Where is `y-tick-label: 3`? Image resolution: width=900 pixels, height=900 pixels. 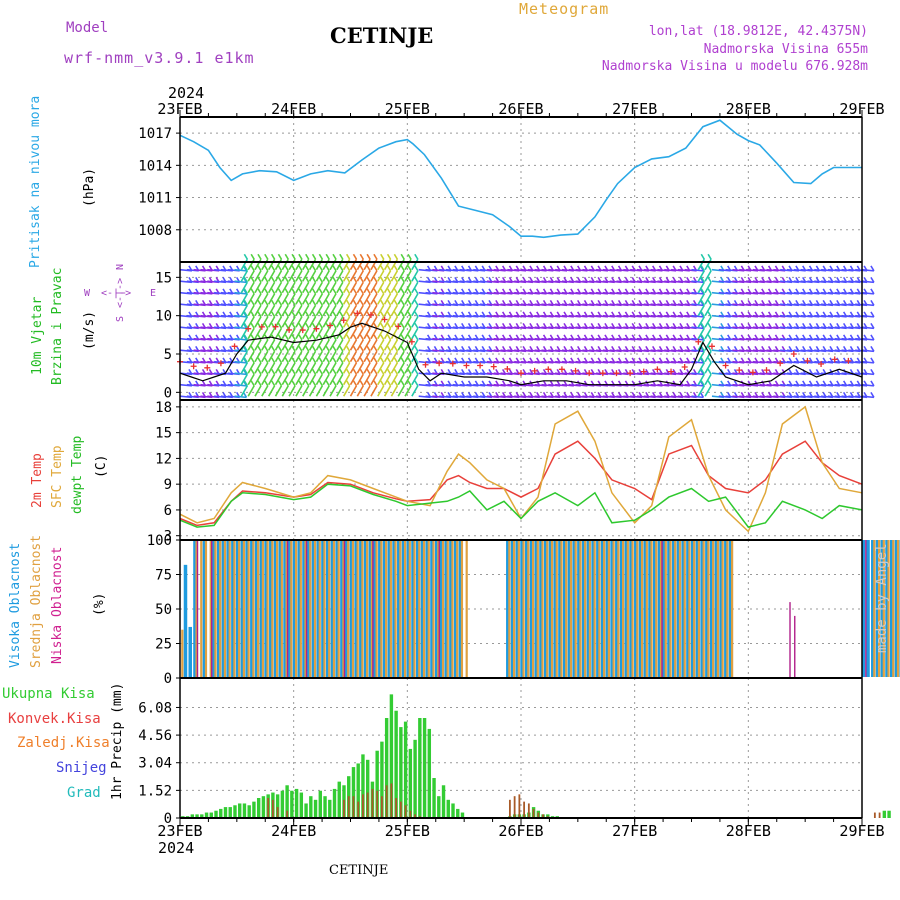
y-tick-label: 3 is located at coordinates (168, 537).